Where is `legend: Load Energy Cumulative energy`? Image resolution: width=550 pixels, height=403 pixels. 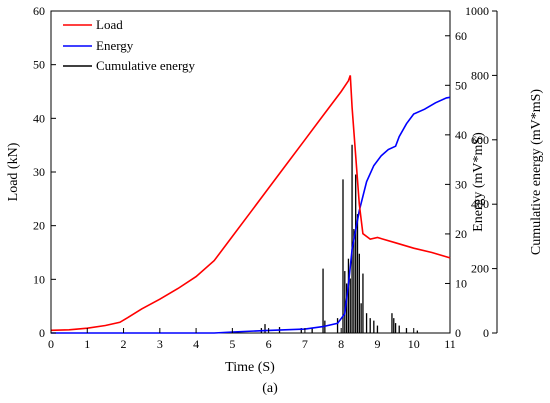
legend: Load Energy Cumulative energy is located at coordinates (129, 45).